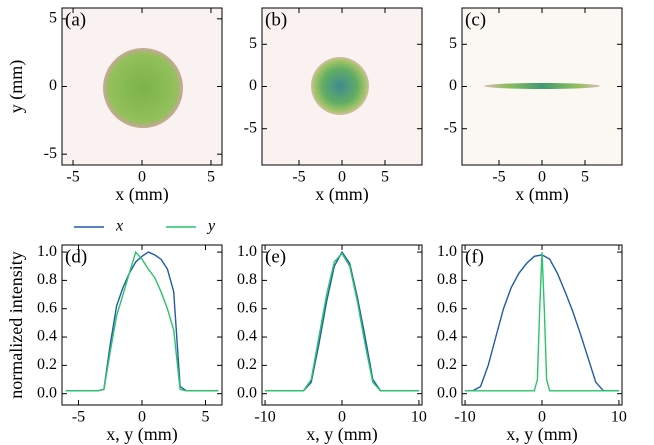  Describe the element at coordinates (75, 19) in the screenshot. I see `panel-label: (a)` at that location.